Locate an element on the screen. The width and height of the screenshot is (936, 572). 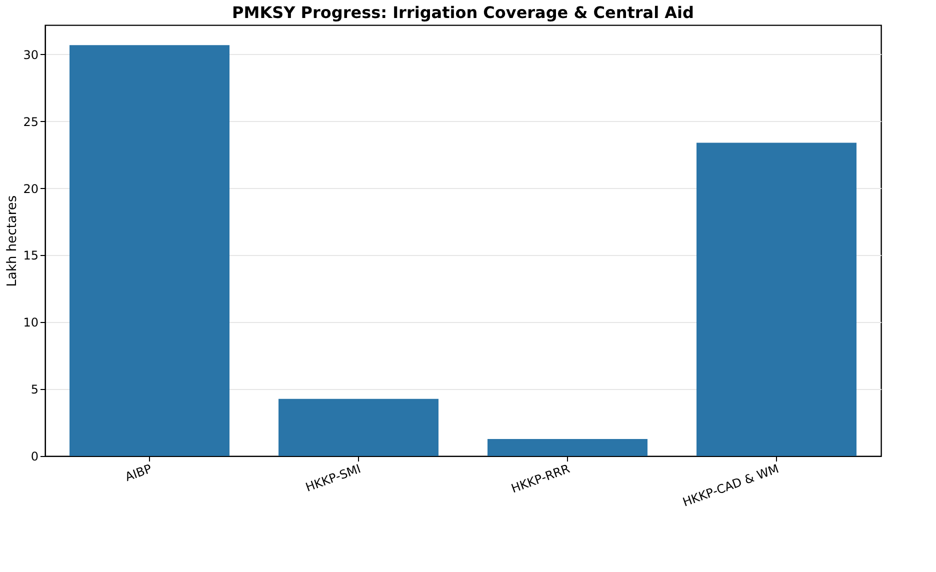
y-tick-label: 10 is located at coordinates (30, 323).